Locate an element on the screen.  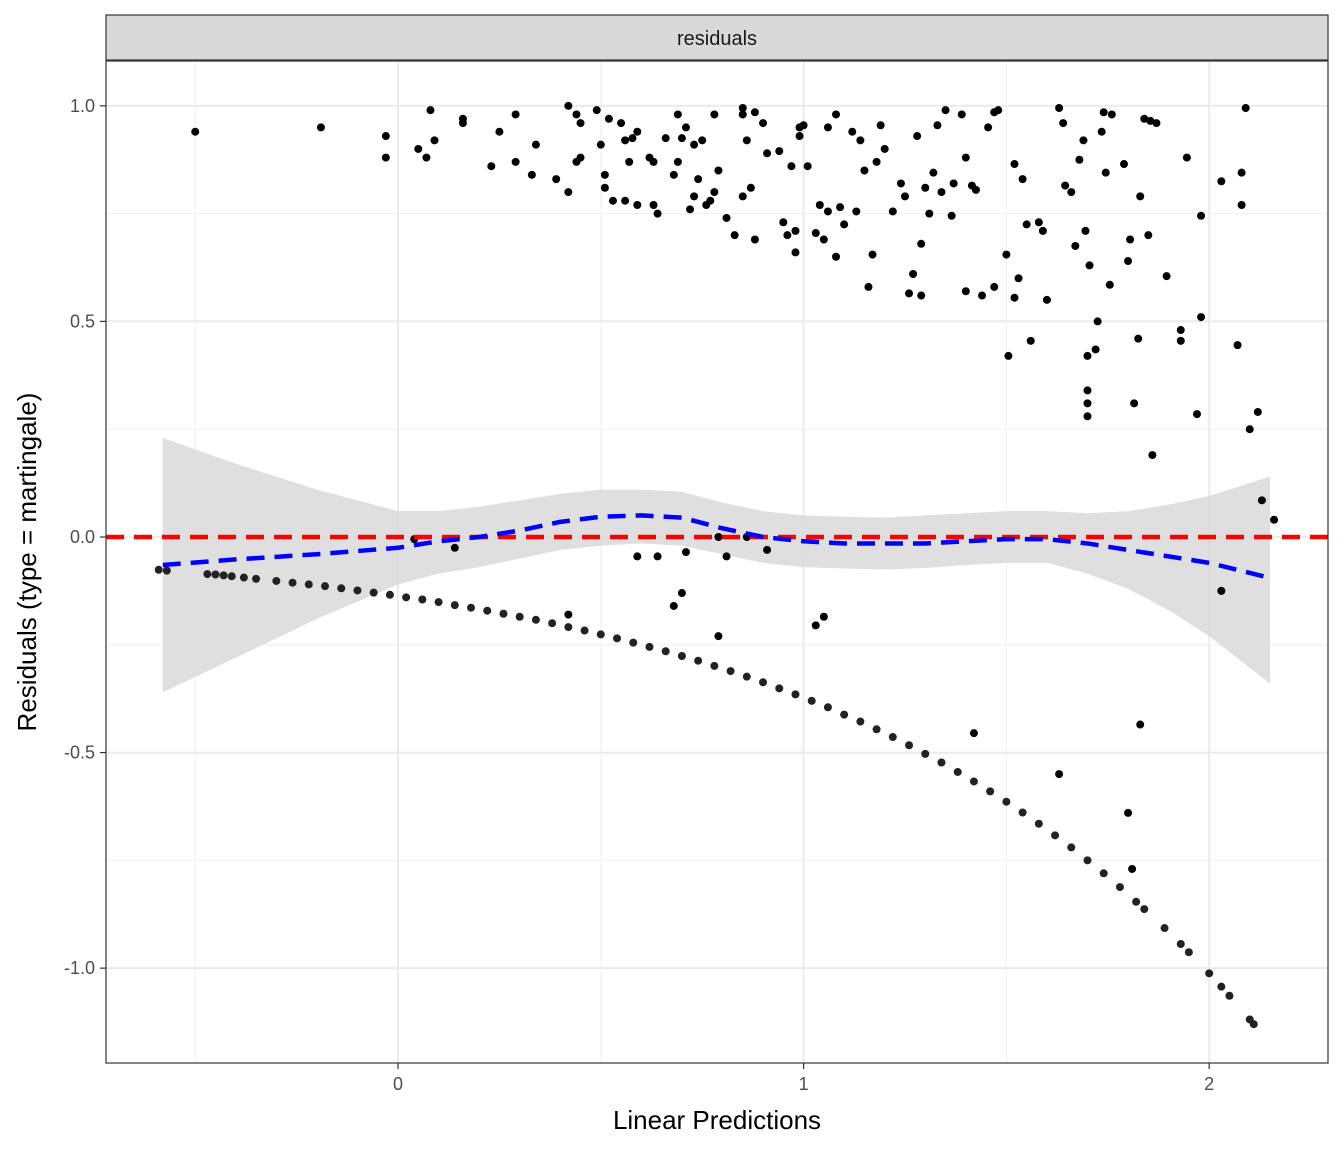
strip-background is located at coordinates (717, 37).